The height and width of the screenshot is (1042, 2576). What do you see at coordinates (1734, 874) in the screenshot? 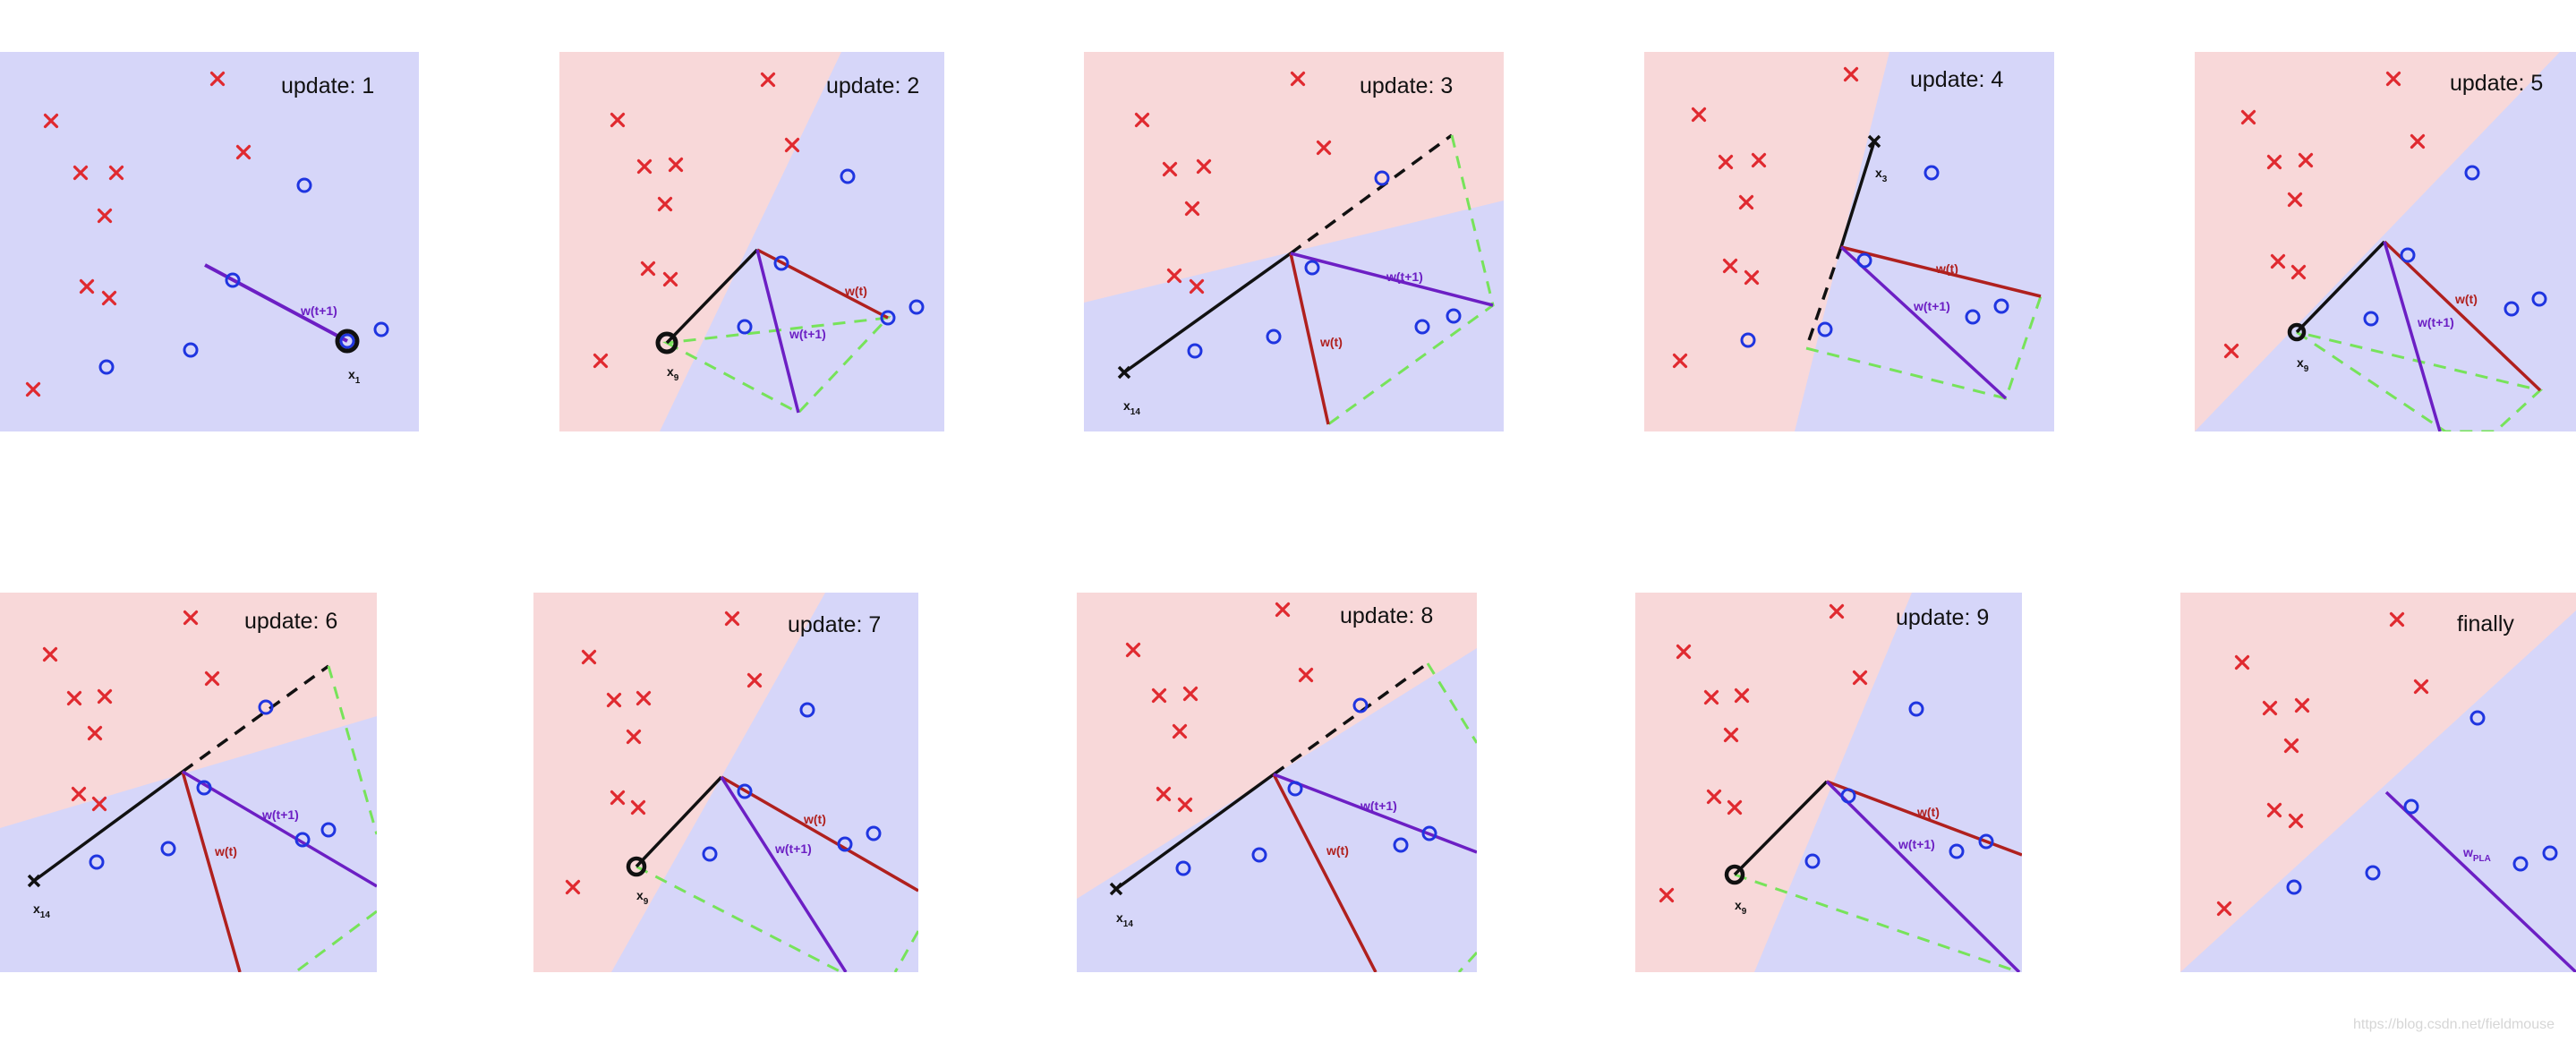
I see `panel-9-x-point-outline` at bounding box center [1734, 874].